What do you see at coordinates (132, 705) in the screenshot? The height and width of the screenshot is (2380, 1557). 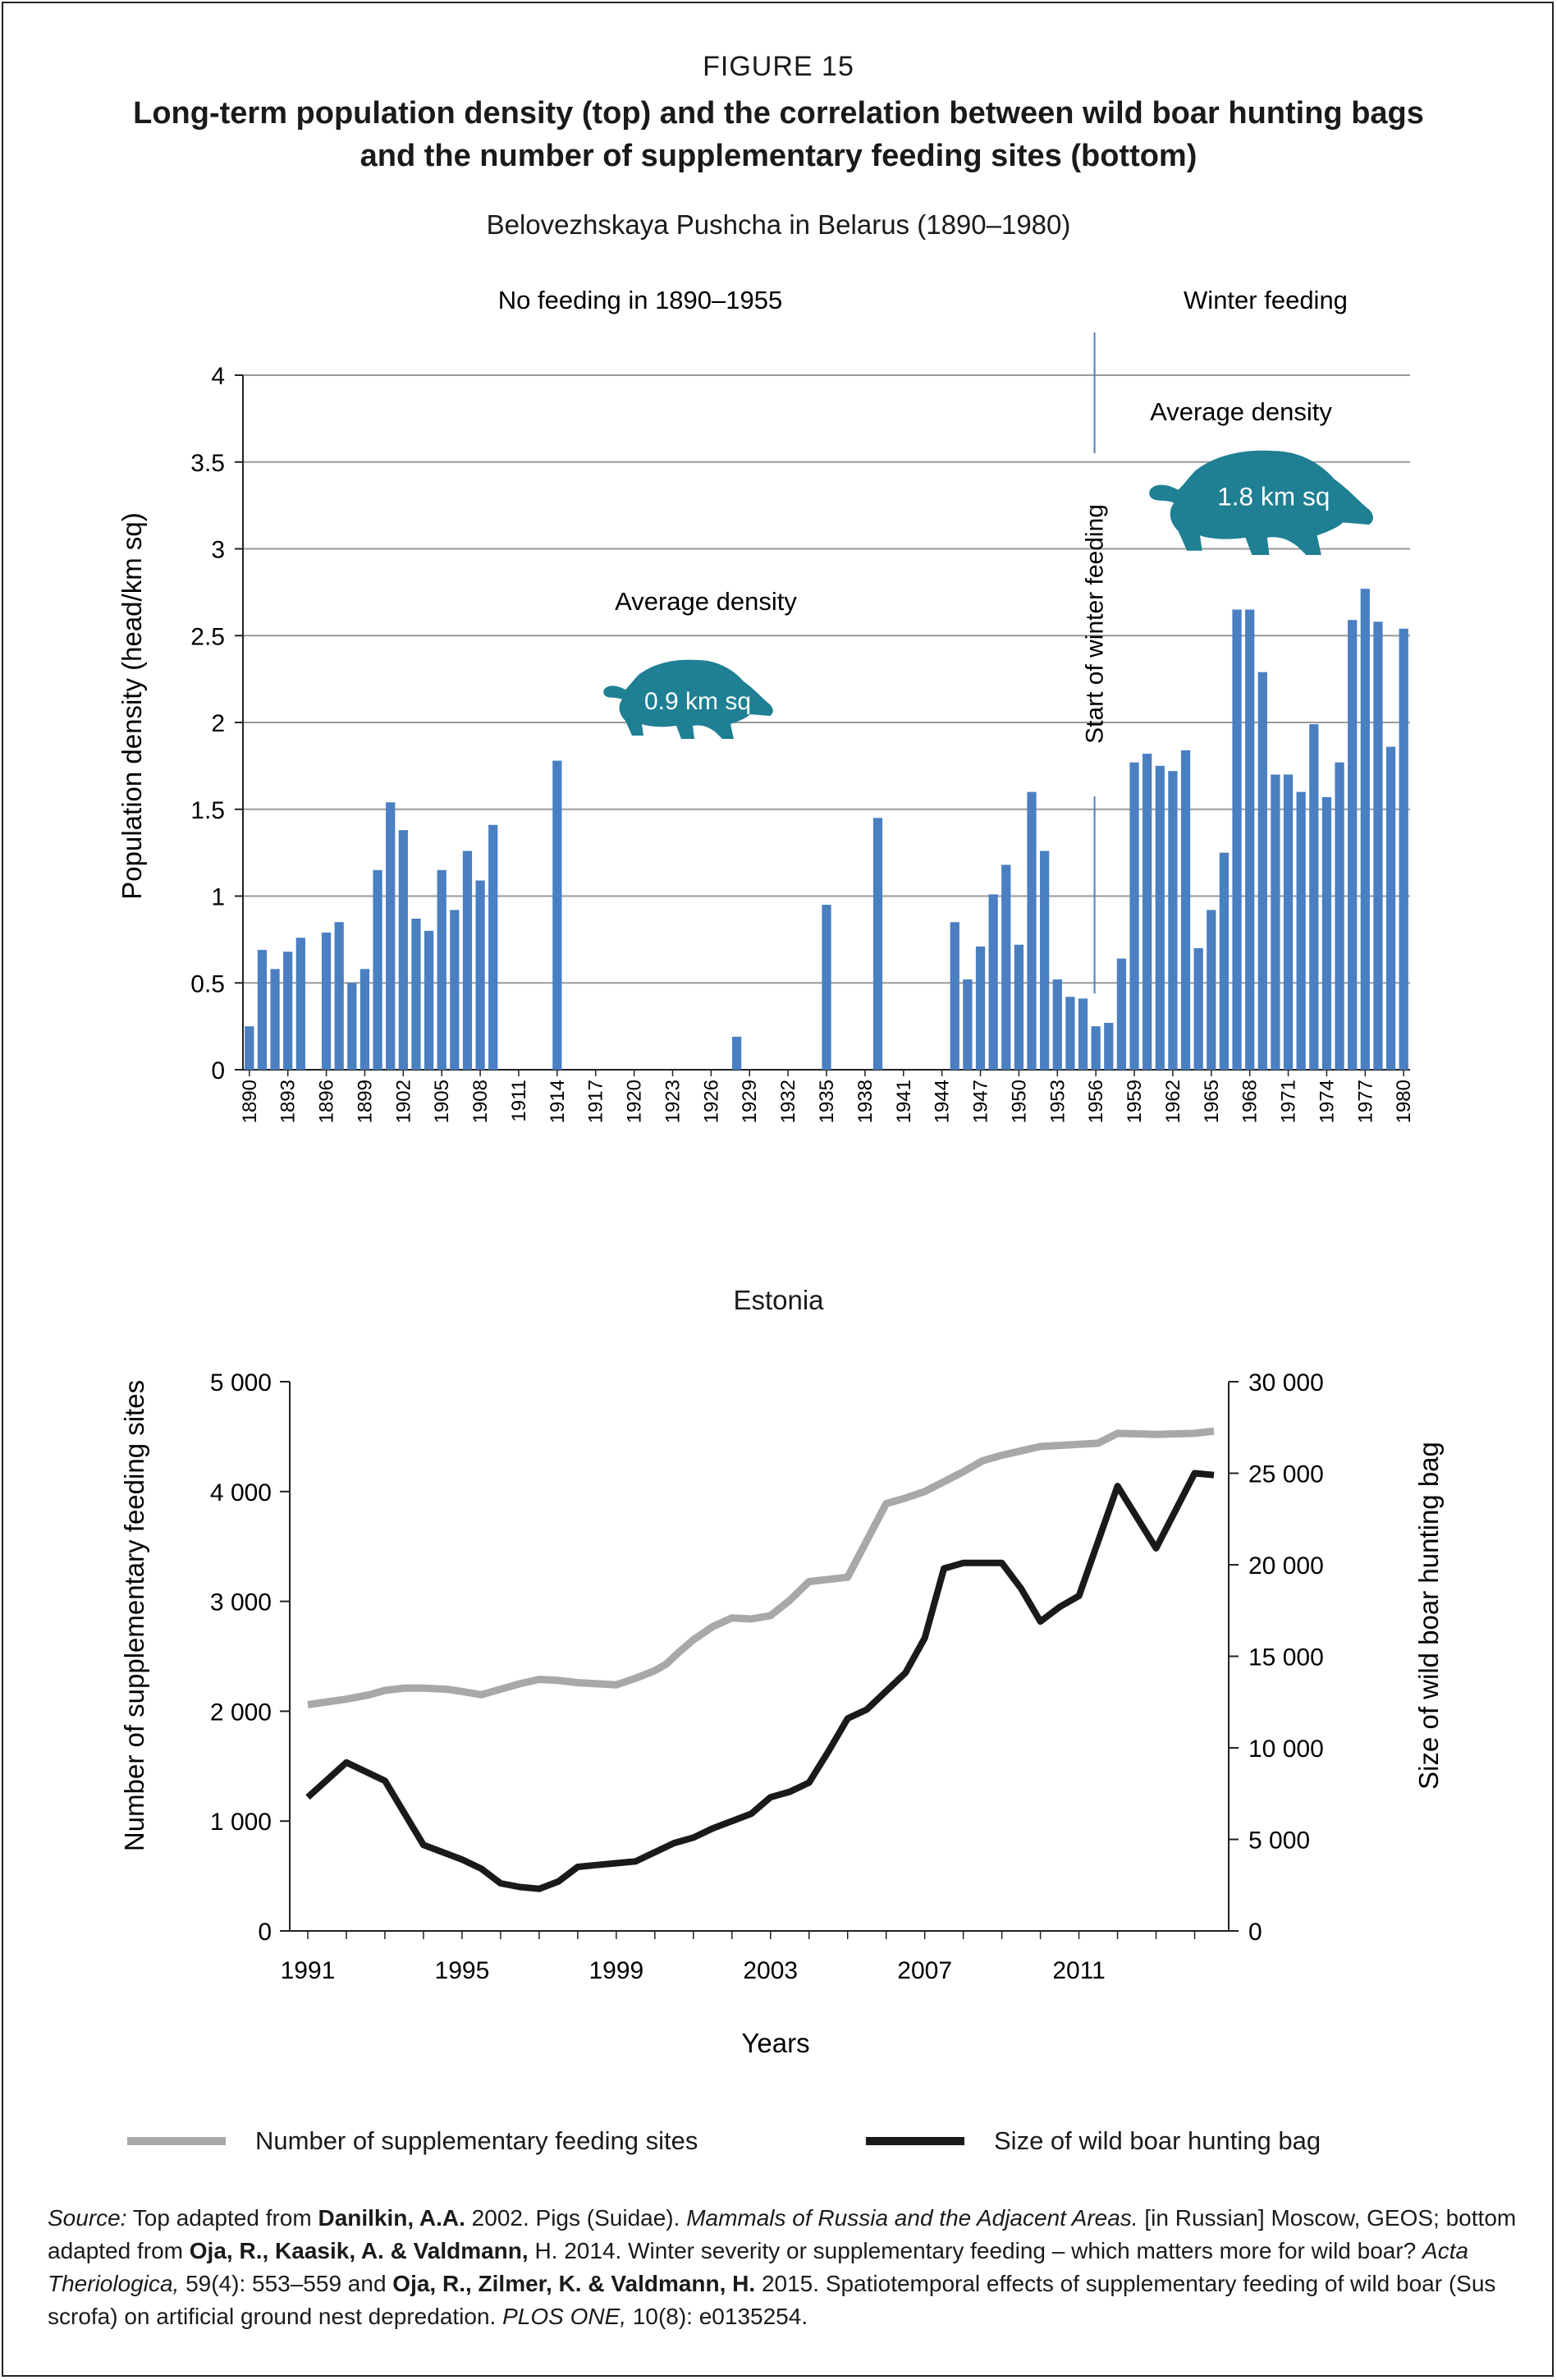 I see `bar-chart-y-axis-label: Population density (head/km sq)` at bounding box center [132, 705].